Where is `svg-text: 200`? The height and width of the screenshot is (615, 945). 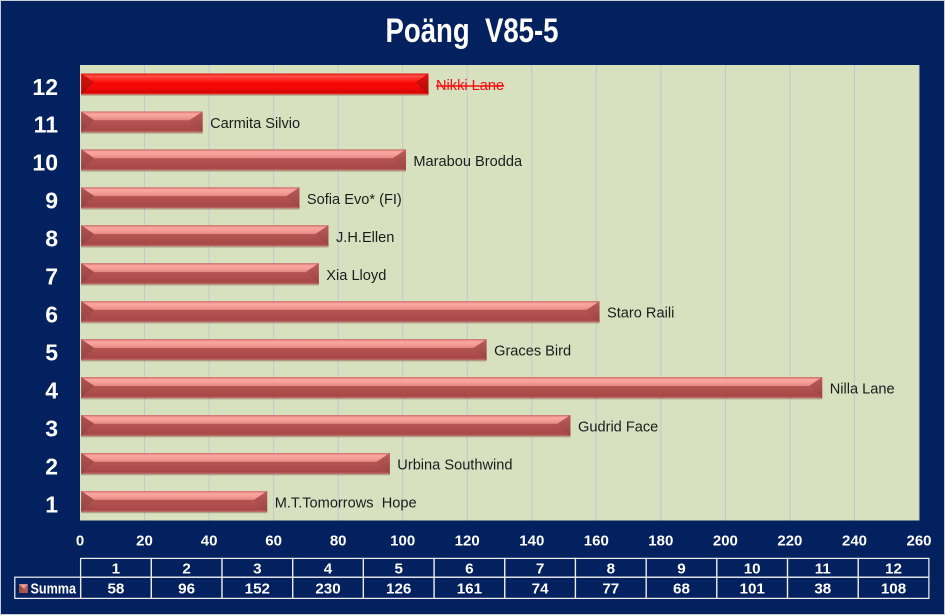 svg-text: 200 is located at coordinates (725, 541).